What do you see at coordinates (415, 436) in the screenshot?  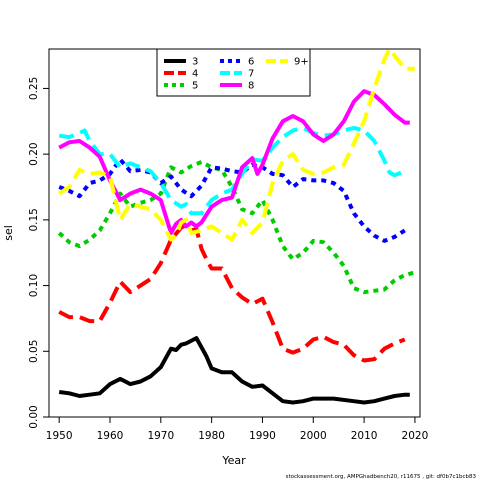 I see `x-tick-label: 2020` at bounding box center [415, 436].